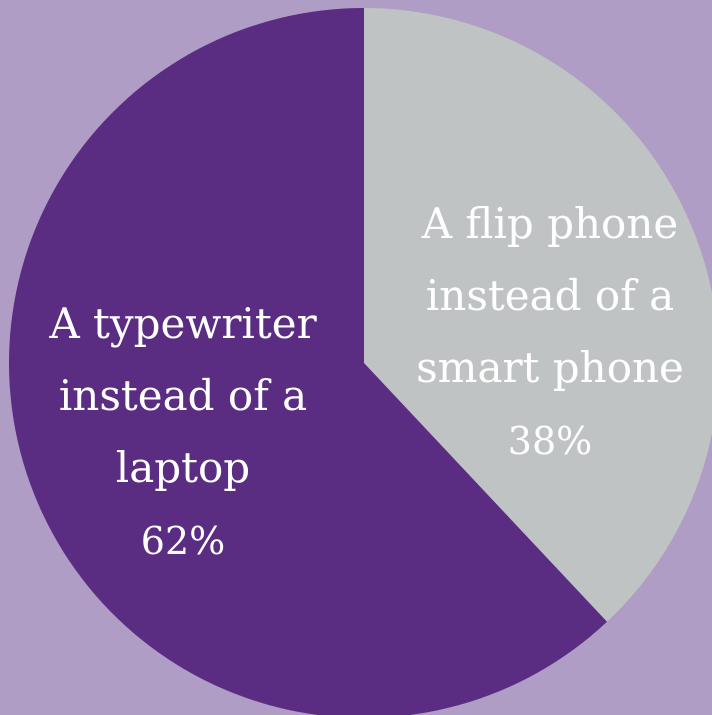 This screenshot has height=715, width=712. What do you see at coordinates (183, 541) in the screenshot?
I see `slice-value-label: 62%` at bounding box center [183, 541].